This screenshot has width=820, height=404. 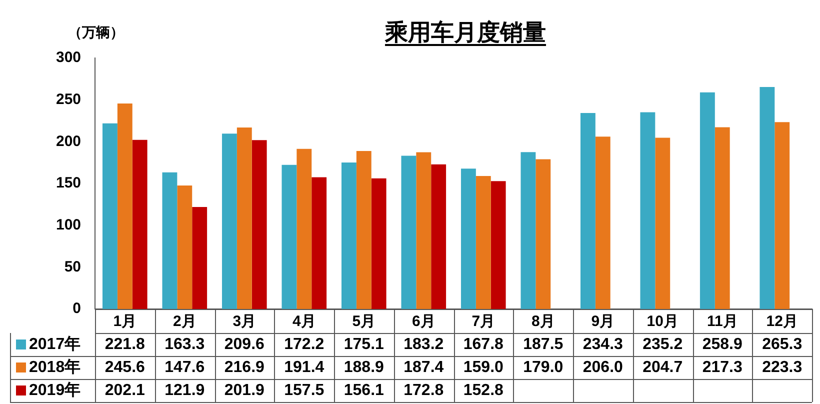 I want to click on y-tick-label: 200, so click(x=69, y=141).